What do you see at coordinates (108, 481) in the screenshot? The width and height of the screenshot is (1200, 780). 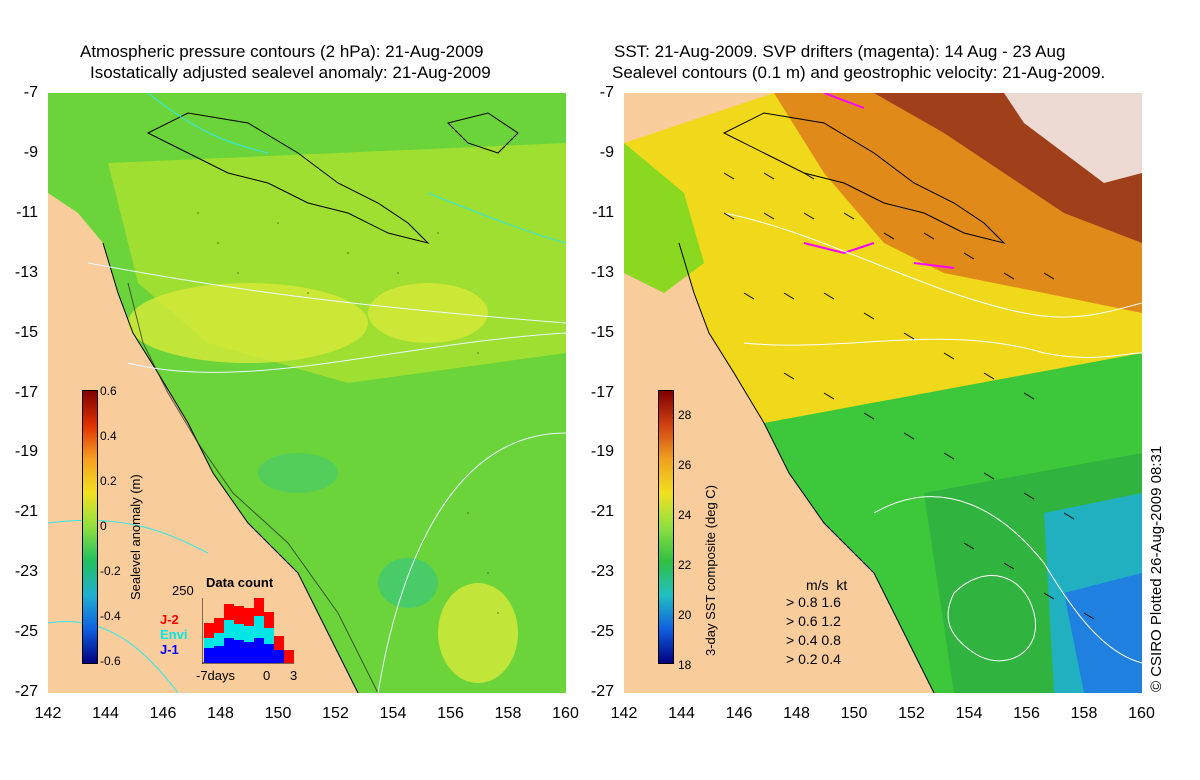 I see `colorbar-tick-label: 0.2` at bounding box center [108, 481].